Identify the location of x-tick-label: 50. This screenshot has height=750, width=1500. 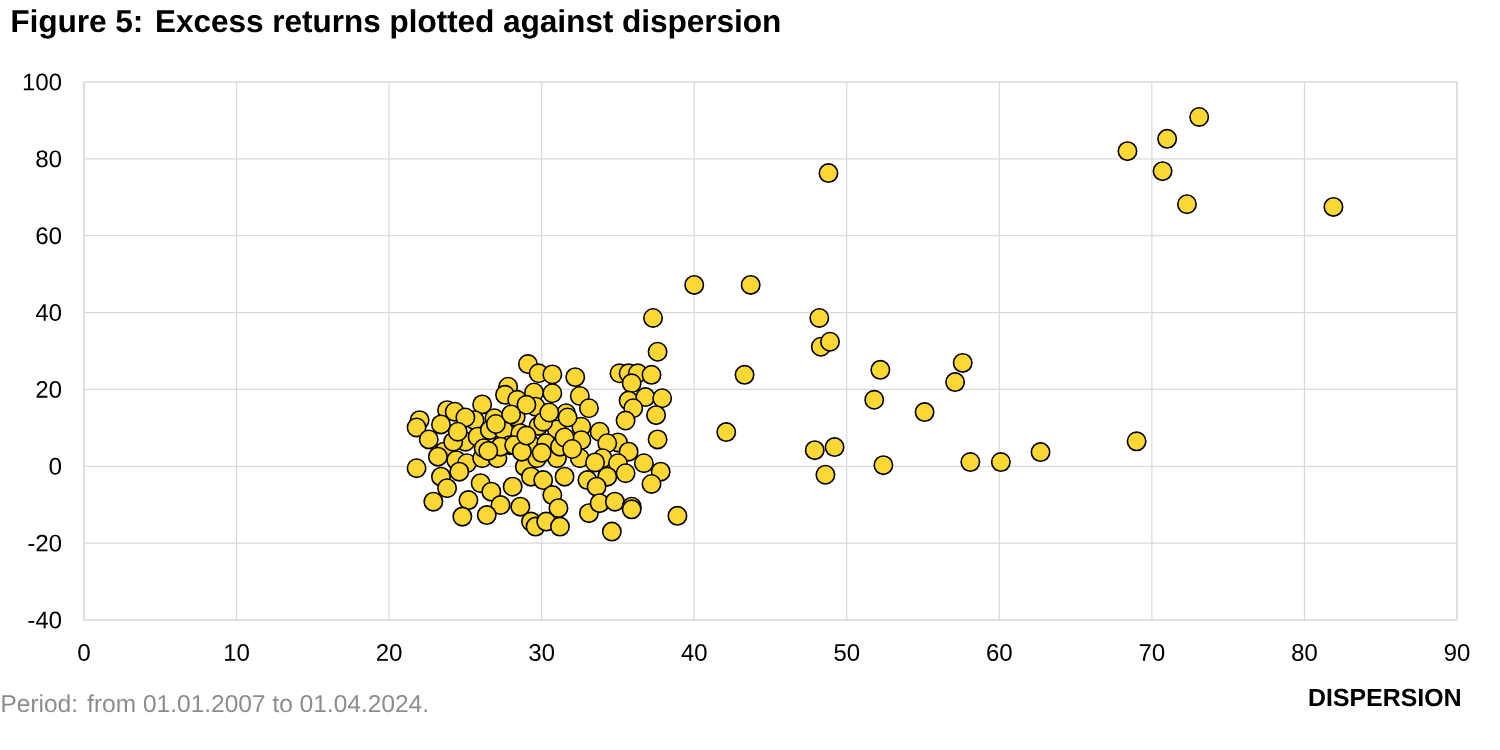
(847, 652).